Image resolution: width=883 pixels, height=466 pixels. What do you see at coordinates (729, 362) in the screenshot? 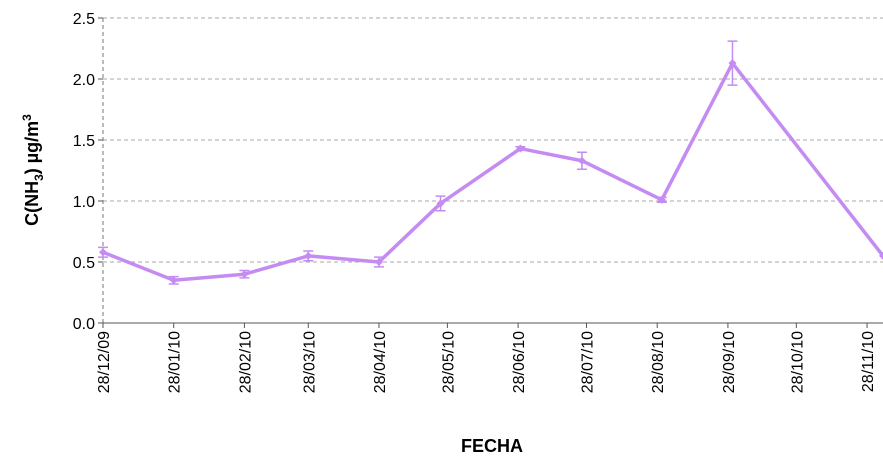
I see `x-tick-label: 28/09/10` at bounding box center [729, 362].